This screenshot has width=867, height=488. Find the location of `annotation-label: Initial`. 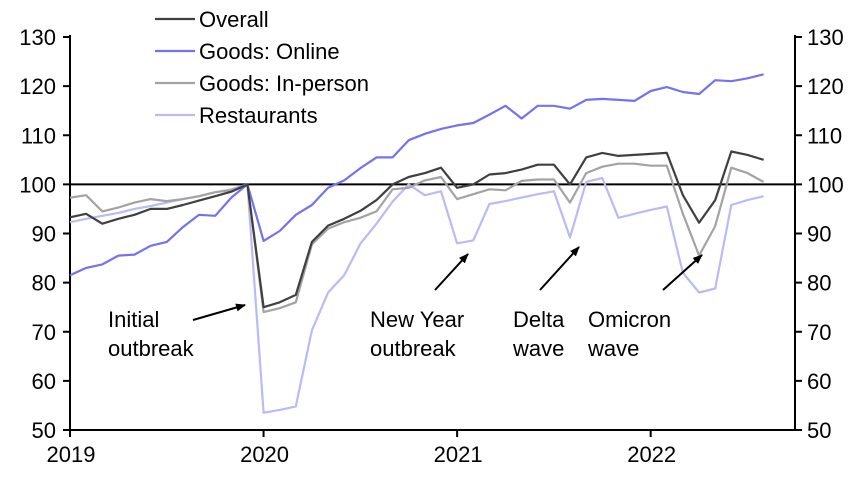

annotation-label: Initial is located at coordinates (133, 319).